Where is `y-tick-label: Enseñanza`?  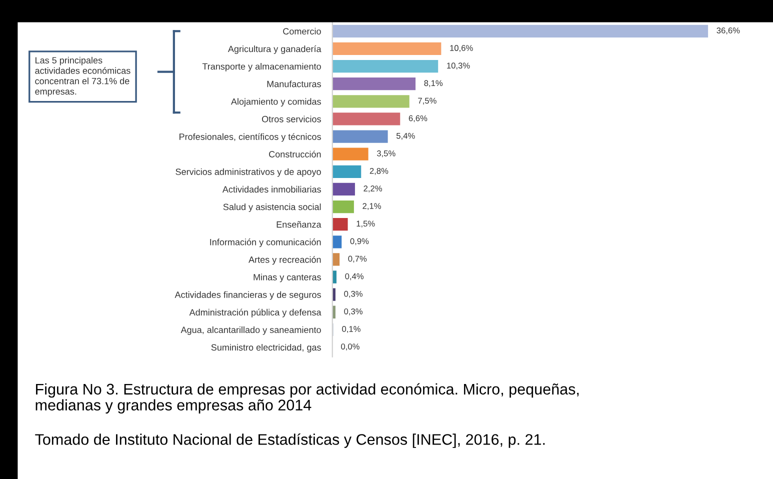 y-tick-label: Enseñanza is located at coordinates (299, 224).